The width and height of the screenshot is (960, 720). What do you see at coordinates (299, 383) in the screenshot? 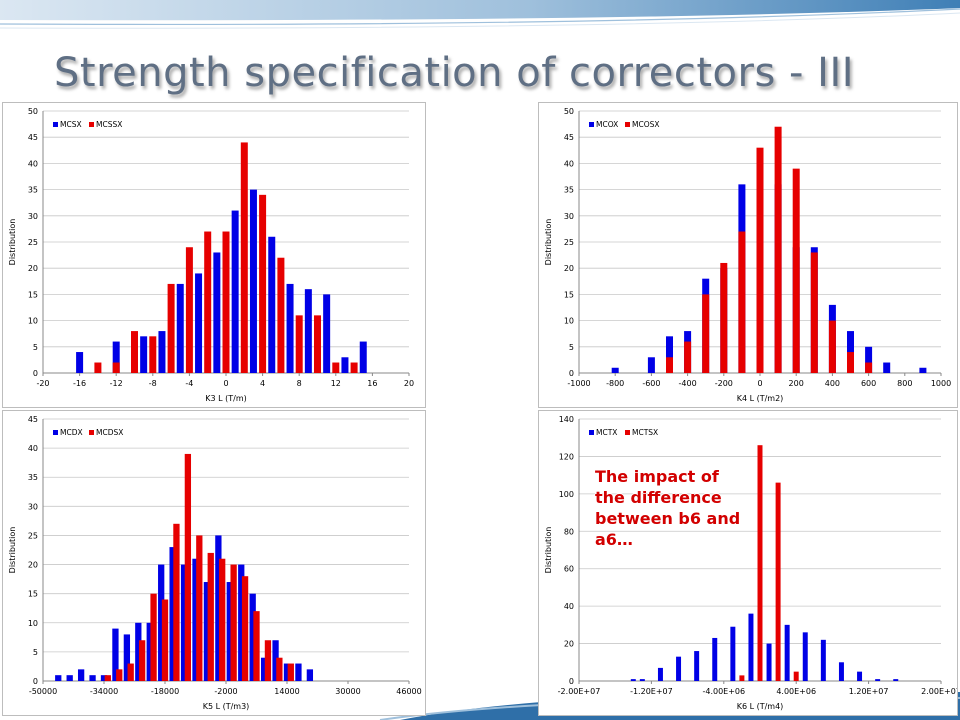
I see `x-tick-label: 8` at bounding box center [299, 383].